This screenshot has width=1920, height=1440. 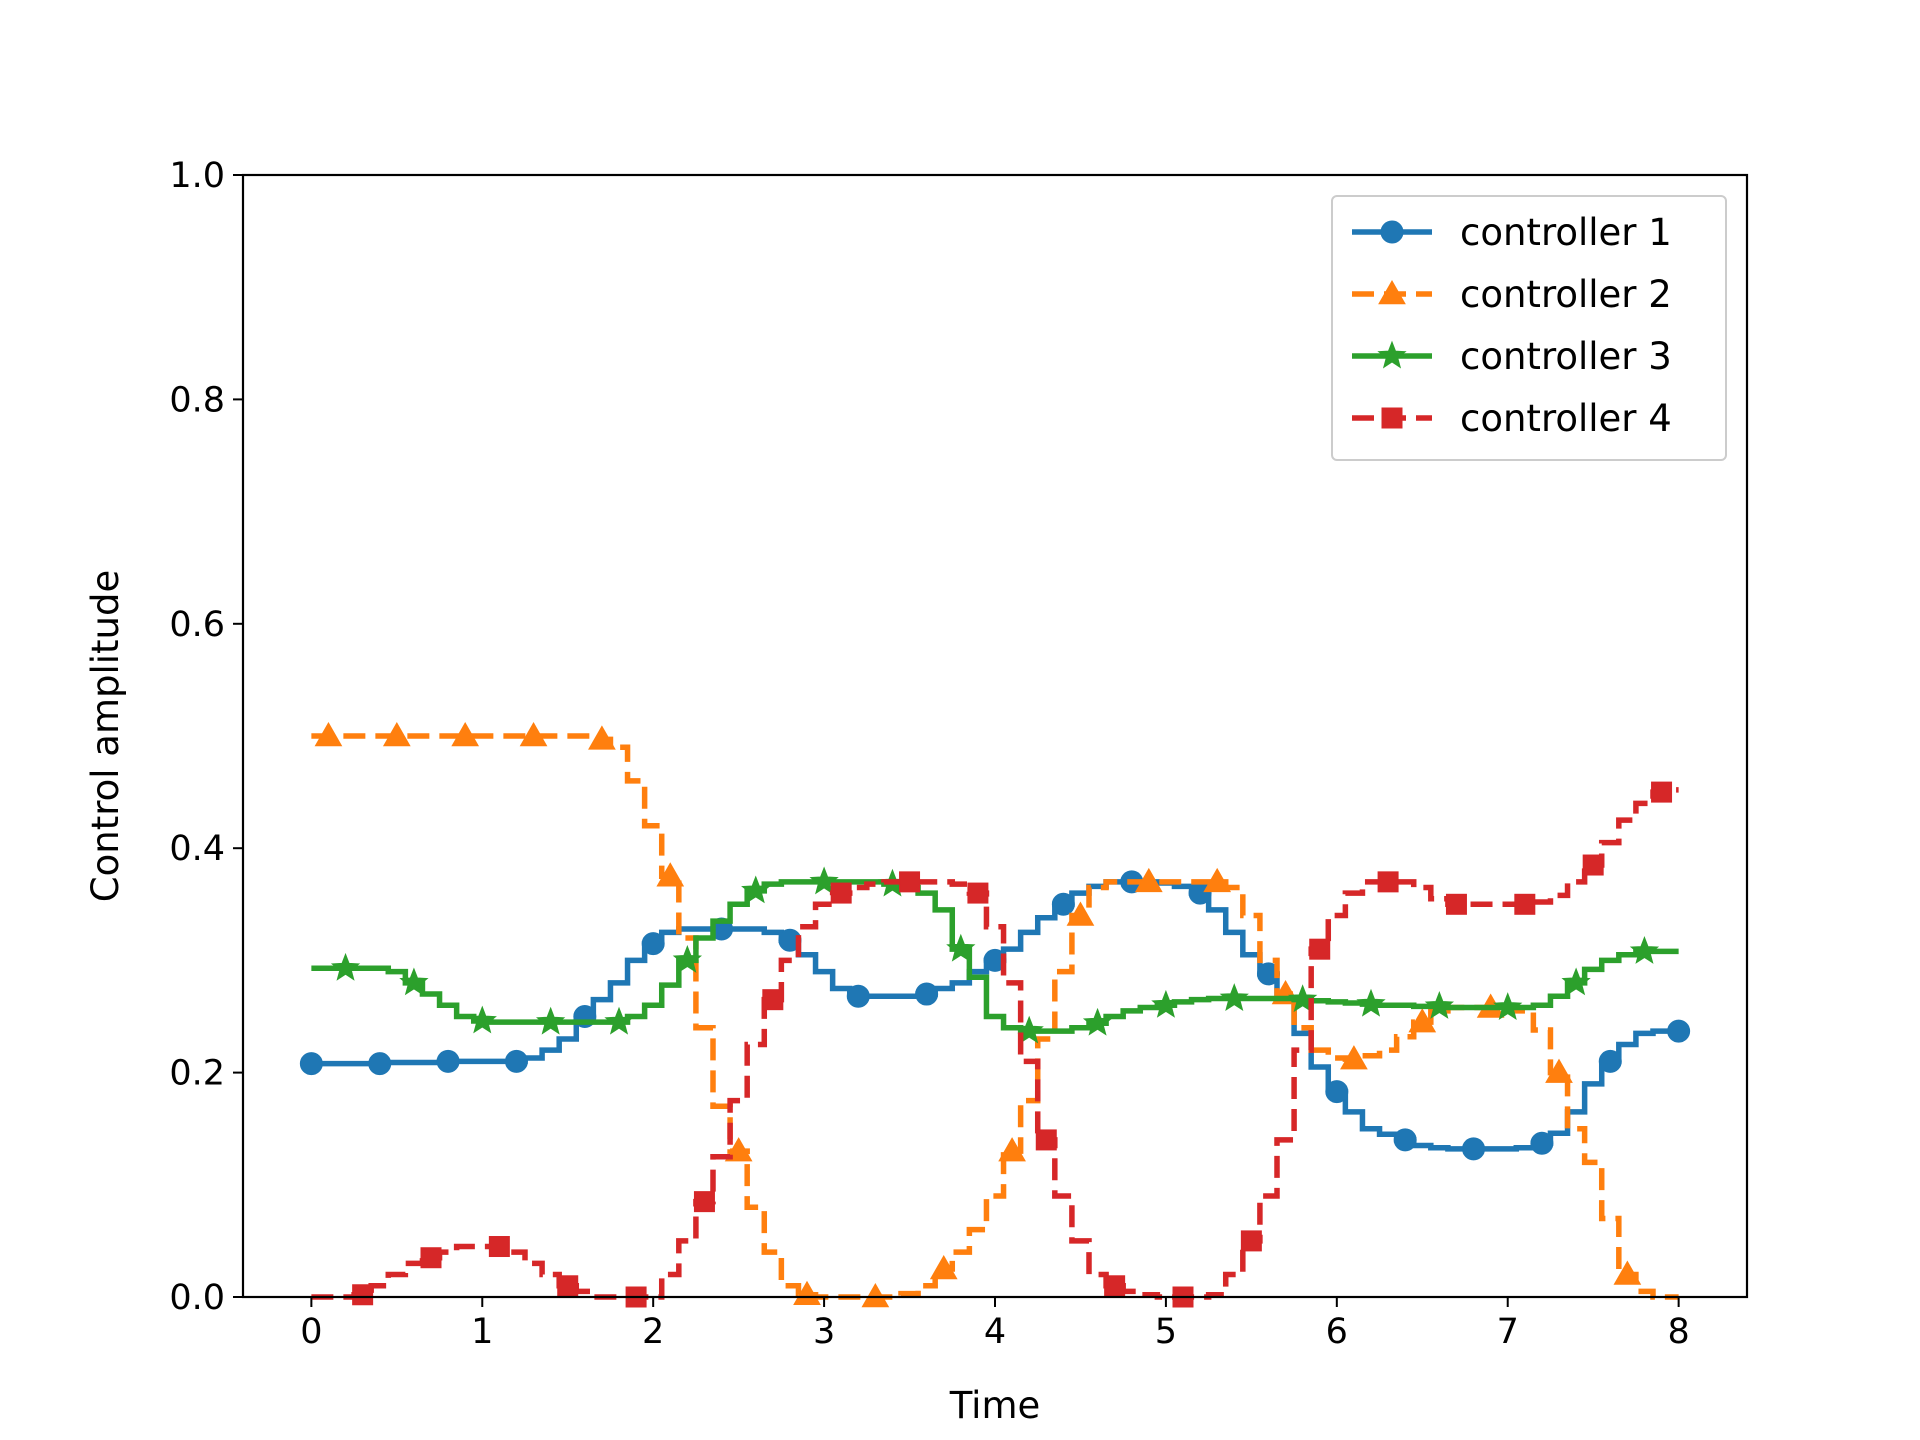 I want to click on y-tick-label: 1.0, so click(x=197, y=176).